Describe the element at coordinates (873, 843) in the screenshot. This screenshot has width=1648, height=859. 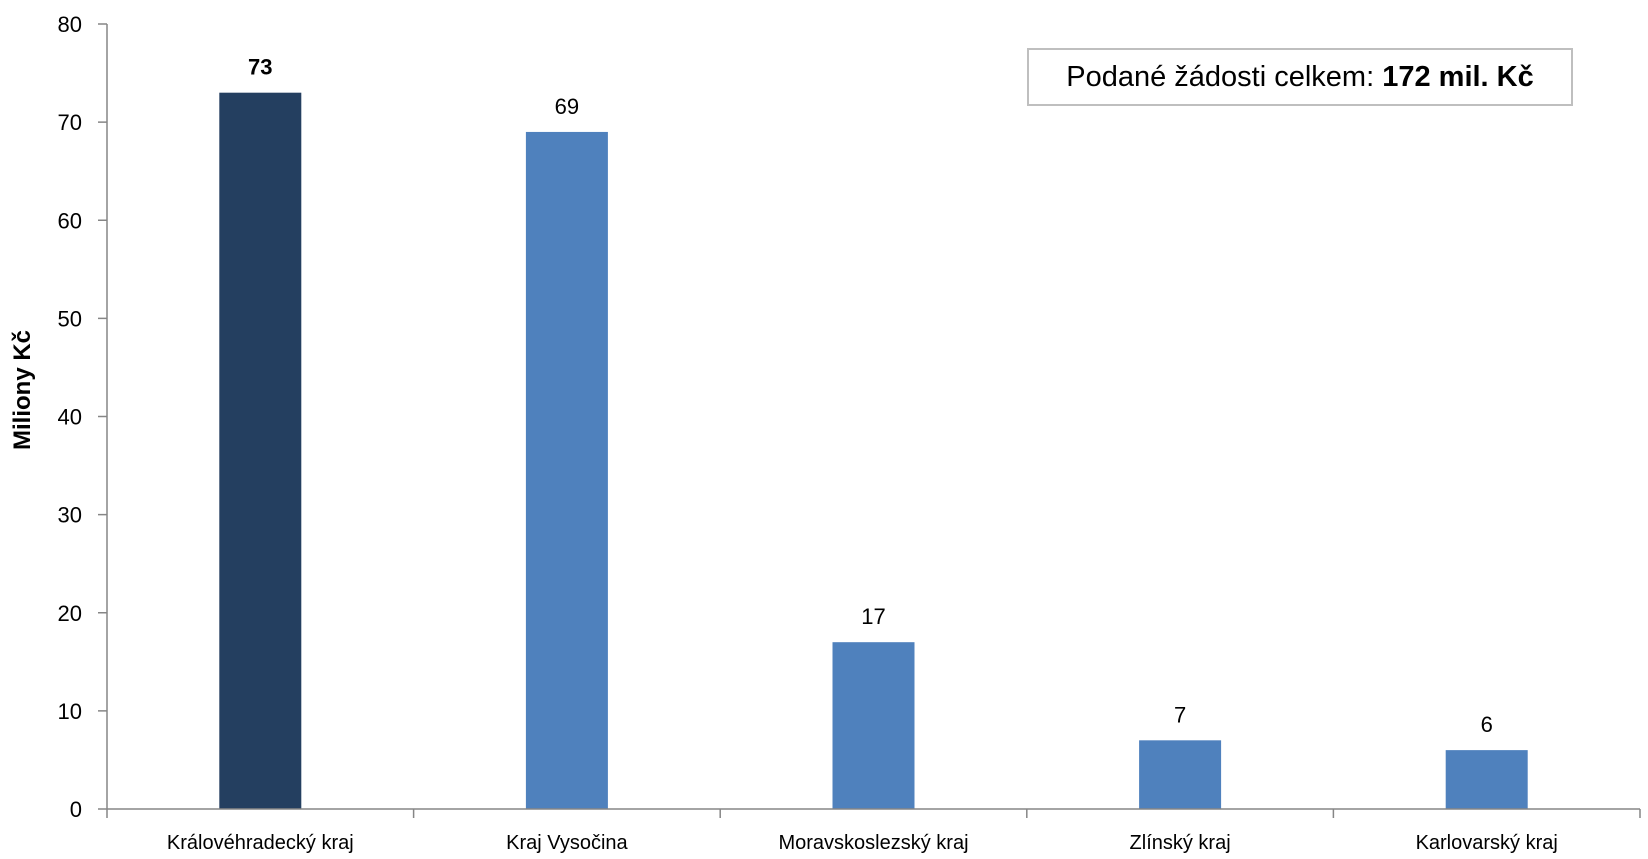
I see `x-category-label: Moravskoslezský kraj` at that location.